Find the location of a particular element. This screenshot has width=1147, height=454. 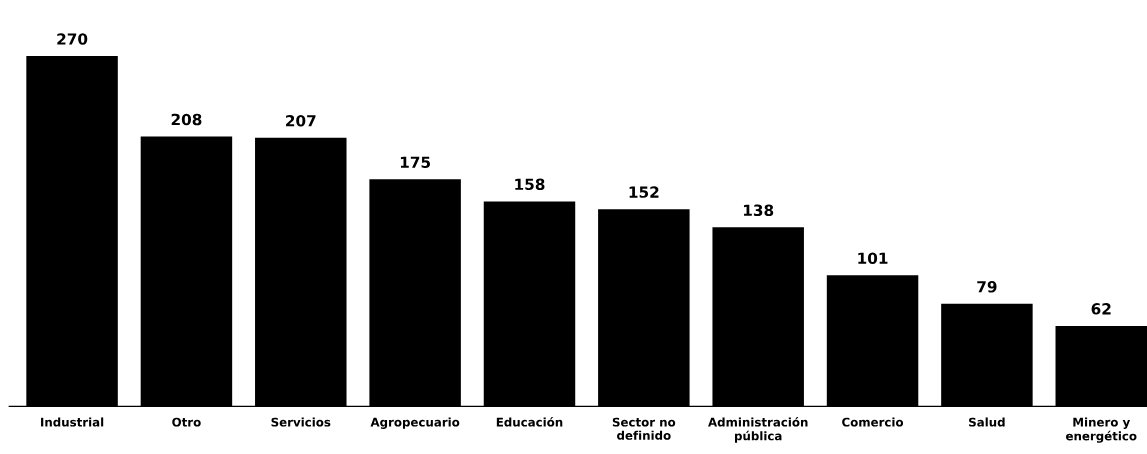

data-label: 175 is located at coordinates (415, 162).